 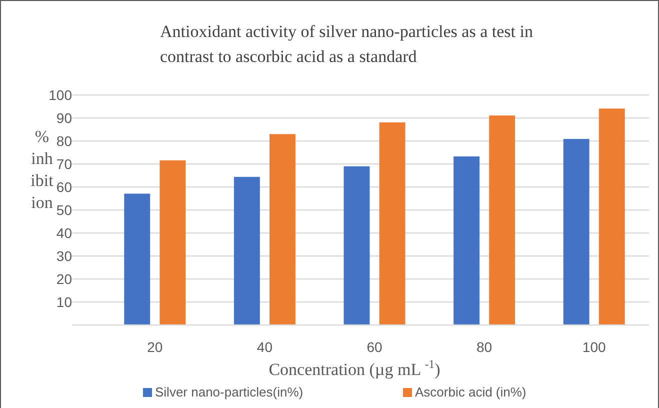 I want to click on y-tick-label: 10, so click(x=64, y=302).